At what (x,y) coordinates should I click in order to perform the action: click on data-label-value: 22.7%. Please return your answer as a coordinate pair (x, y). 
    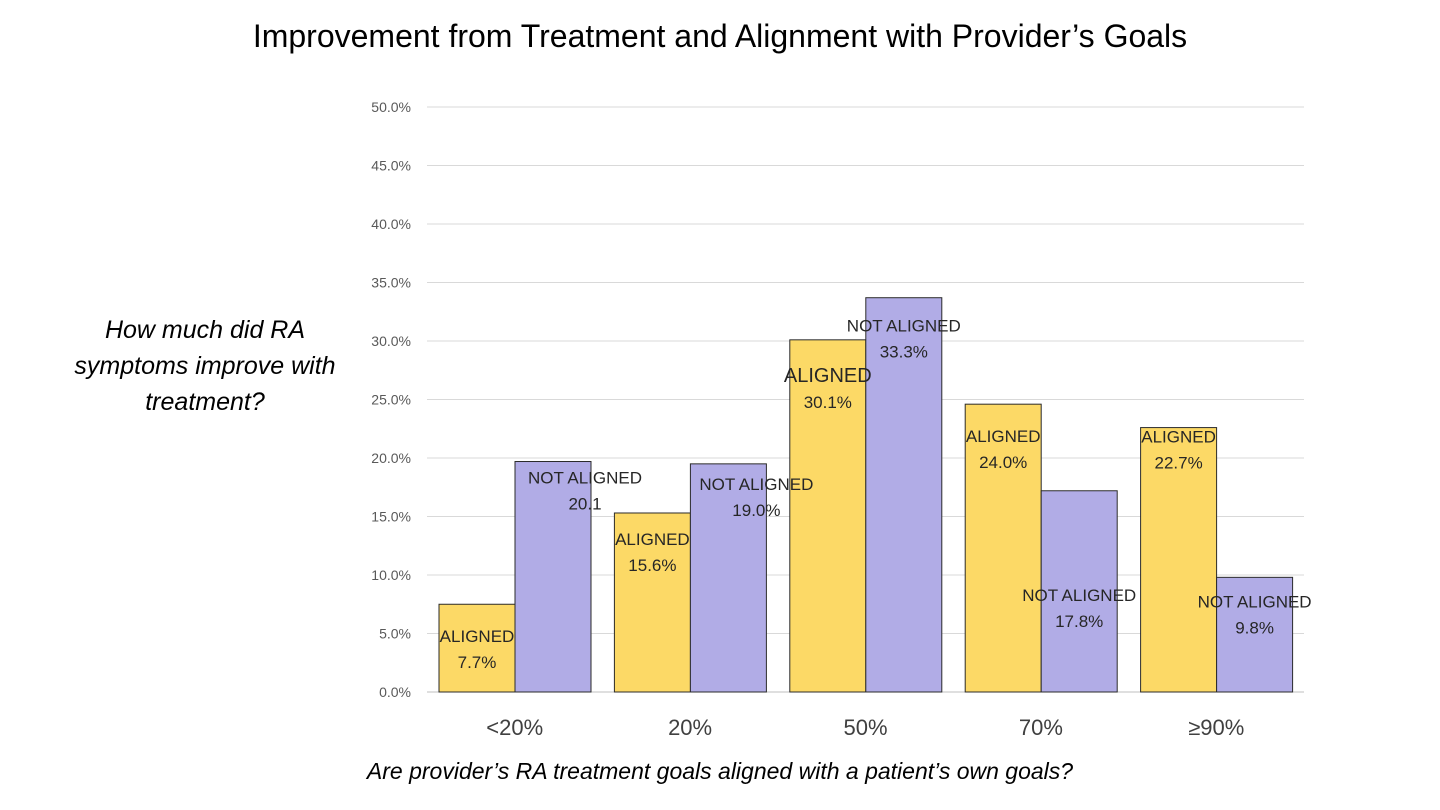
    Looking at the image, I should click on (1178, 463).